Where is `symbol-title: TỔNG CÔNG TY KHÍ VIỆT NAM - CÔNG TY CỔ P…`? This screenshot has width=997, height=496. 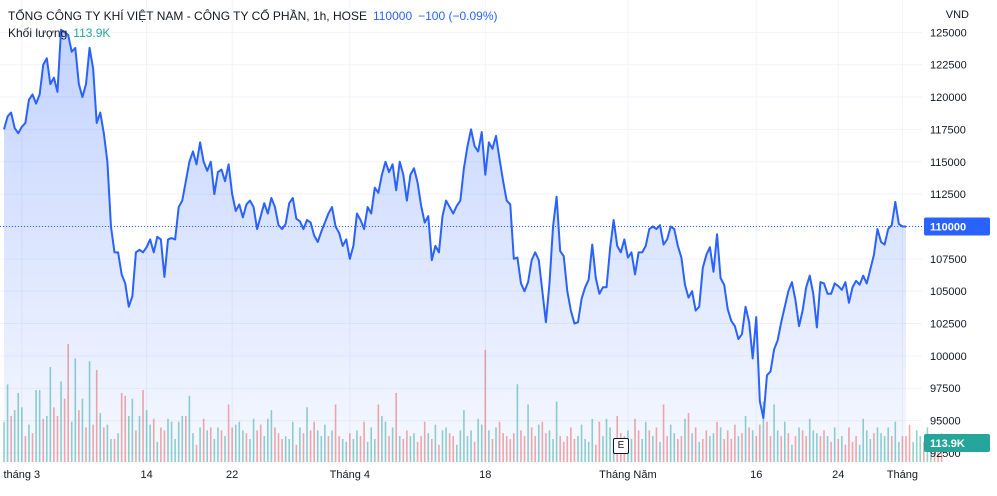 symbol-title: TỔNG CÔNG TY KHÍ VIỆT NAM - CÔNG TY CỔ P… is located at coordinates (187, 16).